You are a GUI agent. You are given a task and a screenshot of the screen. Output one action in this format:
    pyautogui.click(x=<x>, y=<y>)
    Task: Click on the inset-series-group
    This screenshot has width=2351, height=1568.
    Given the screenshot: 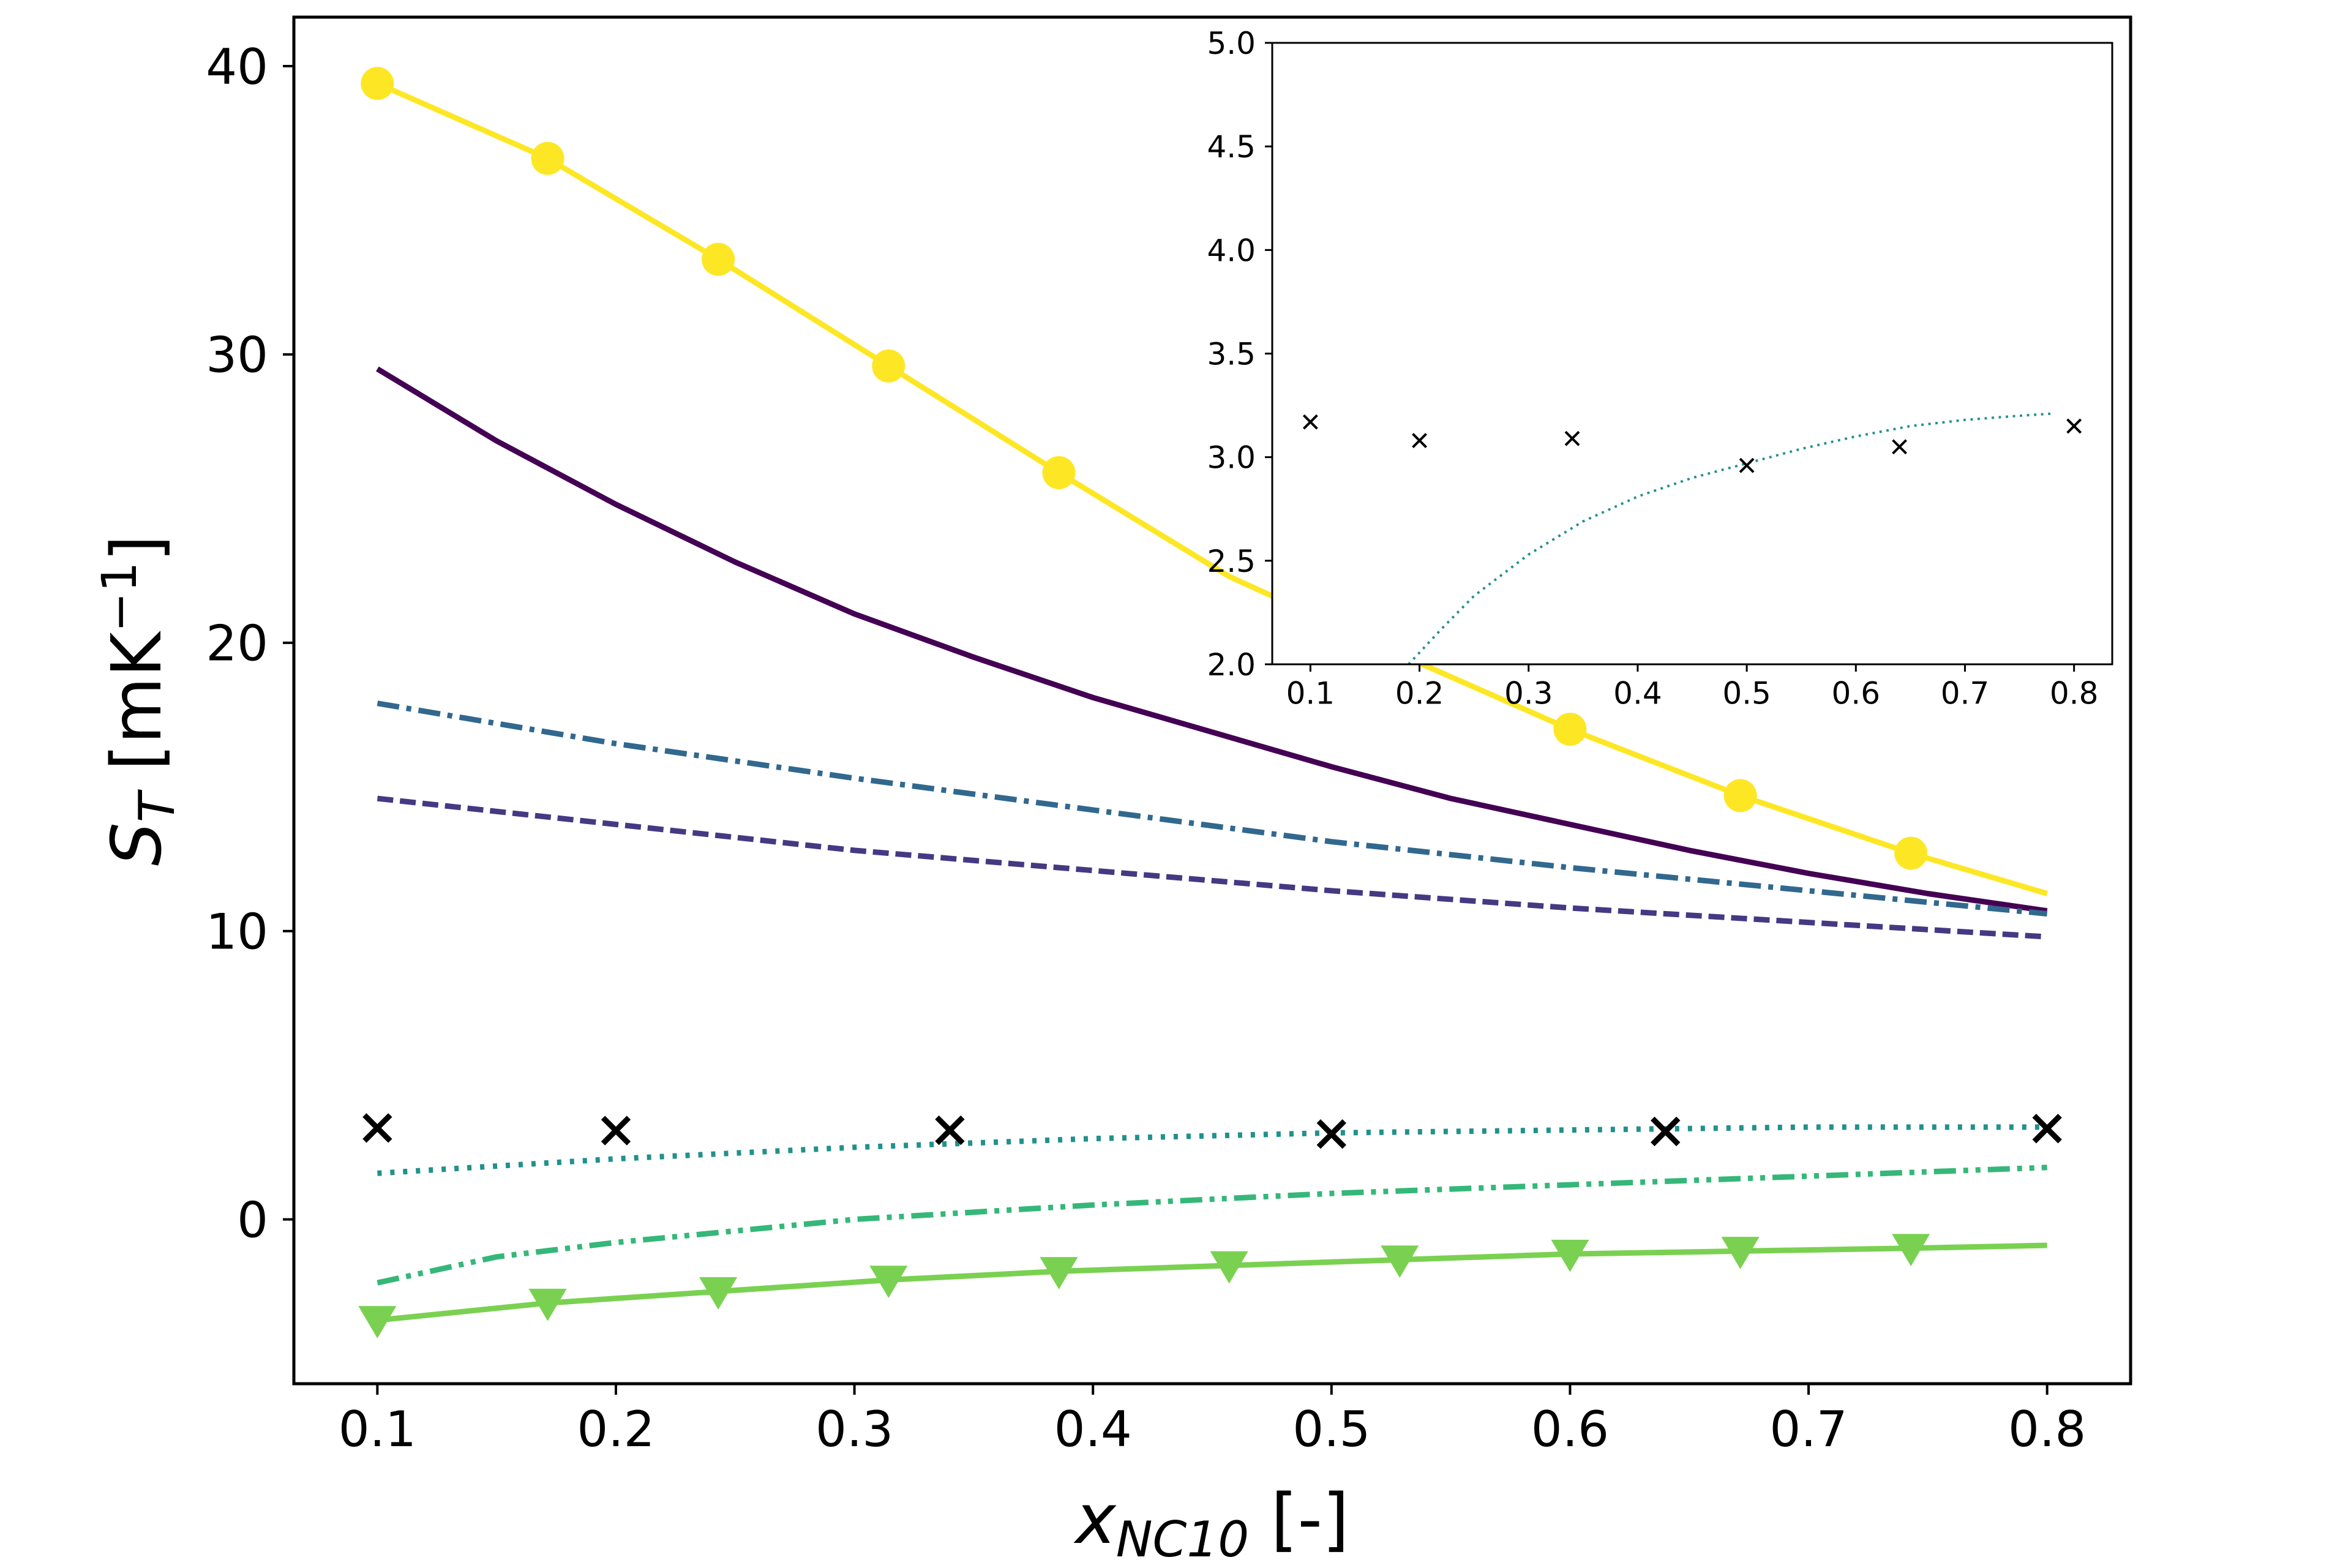 What is the action you would take?
    pyautogui.click(x=1692, y=538)
    